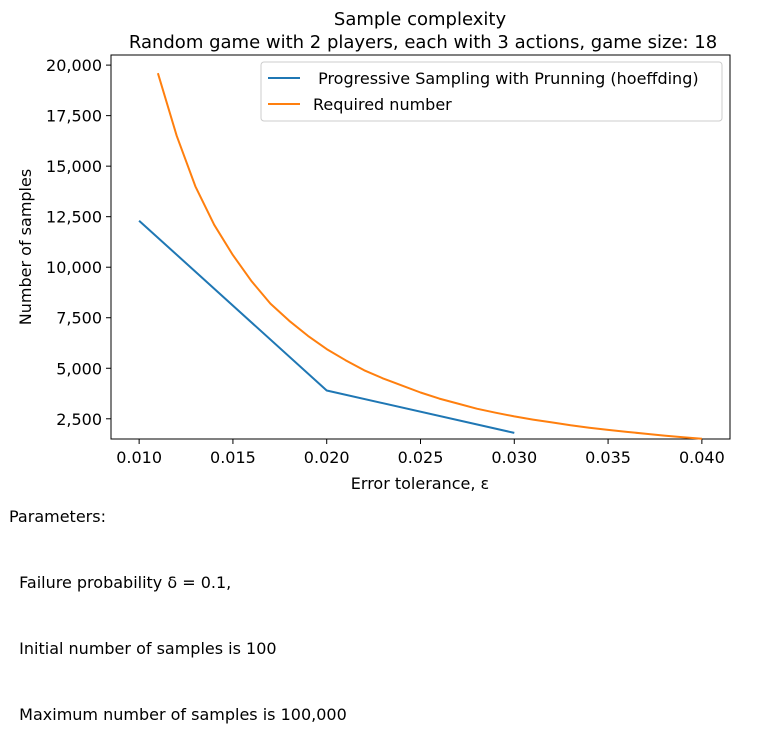  Describe the element at coordinates (143, 648) in the screenshot. I see `parameter-initial-samples: Initial number of samples is 100` at that location.